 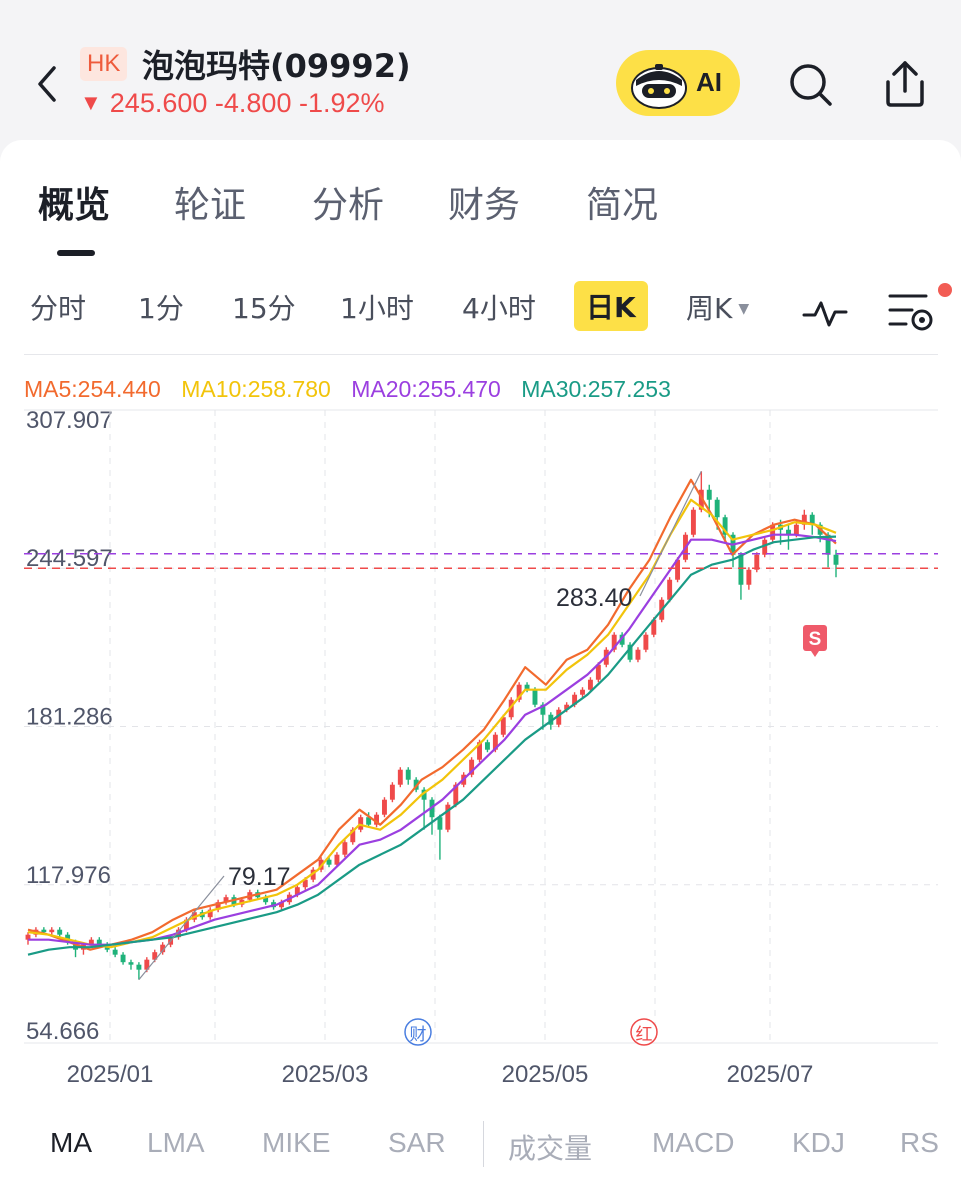 I want to click on tab-overview: 概览, so click(x=74, y=205).